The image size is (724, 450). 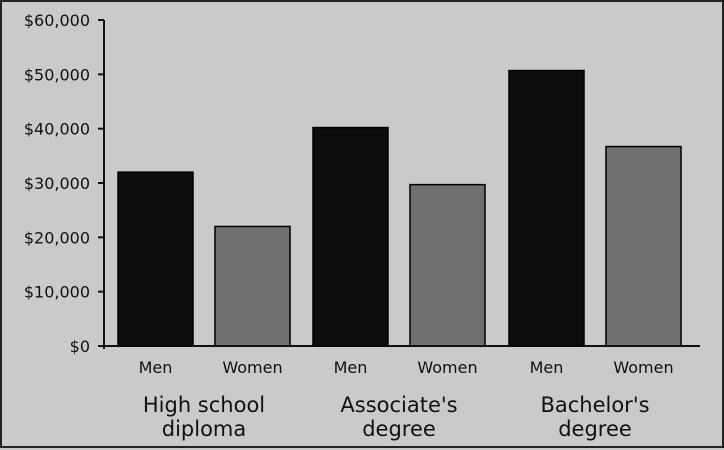 What do you see at coordinates (57, 129) in the screenshot?
I see `y-tick-label: $40,000` at bounding box center [57, 129].